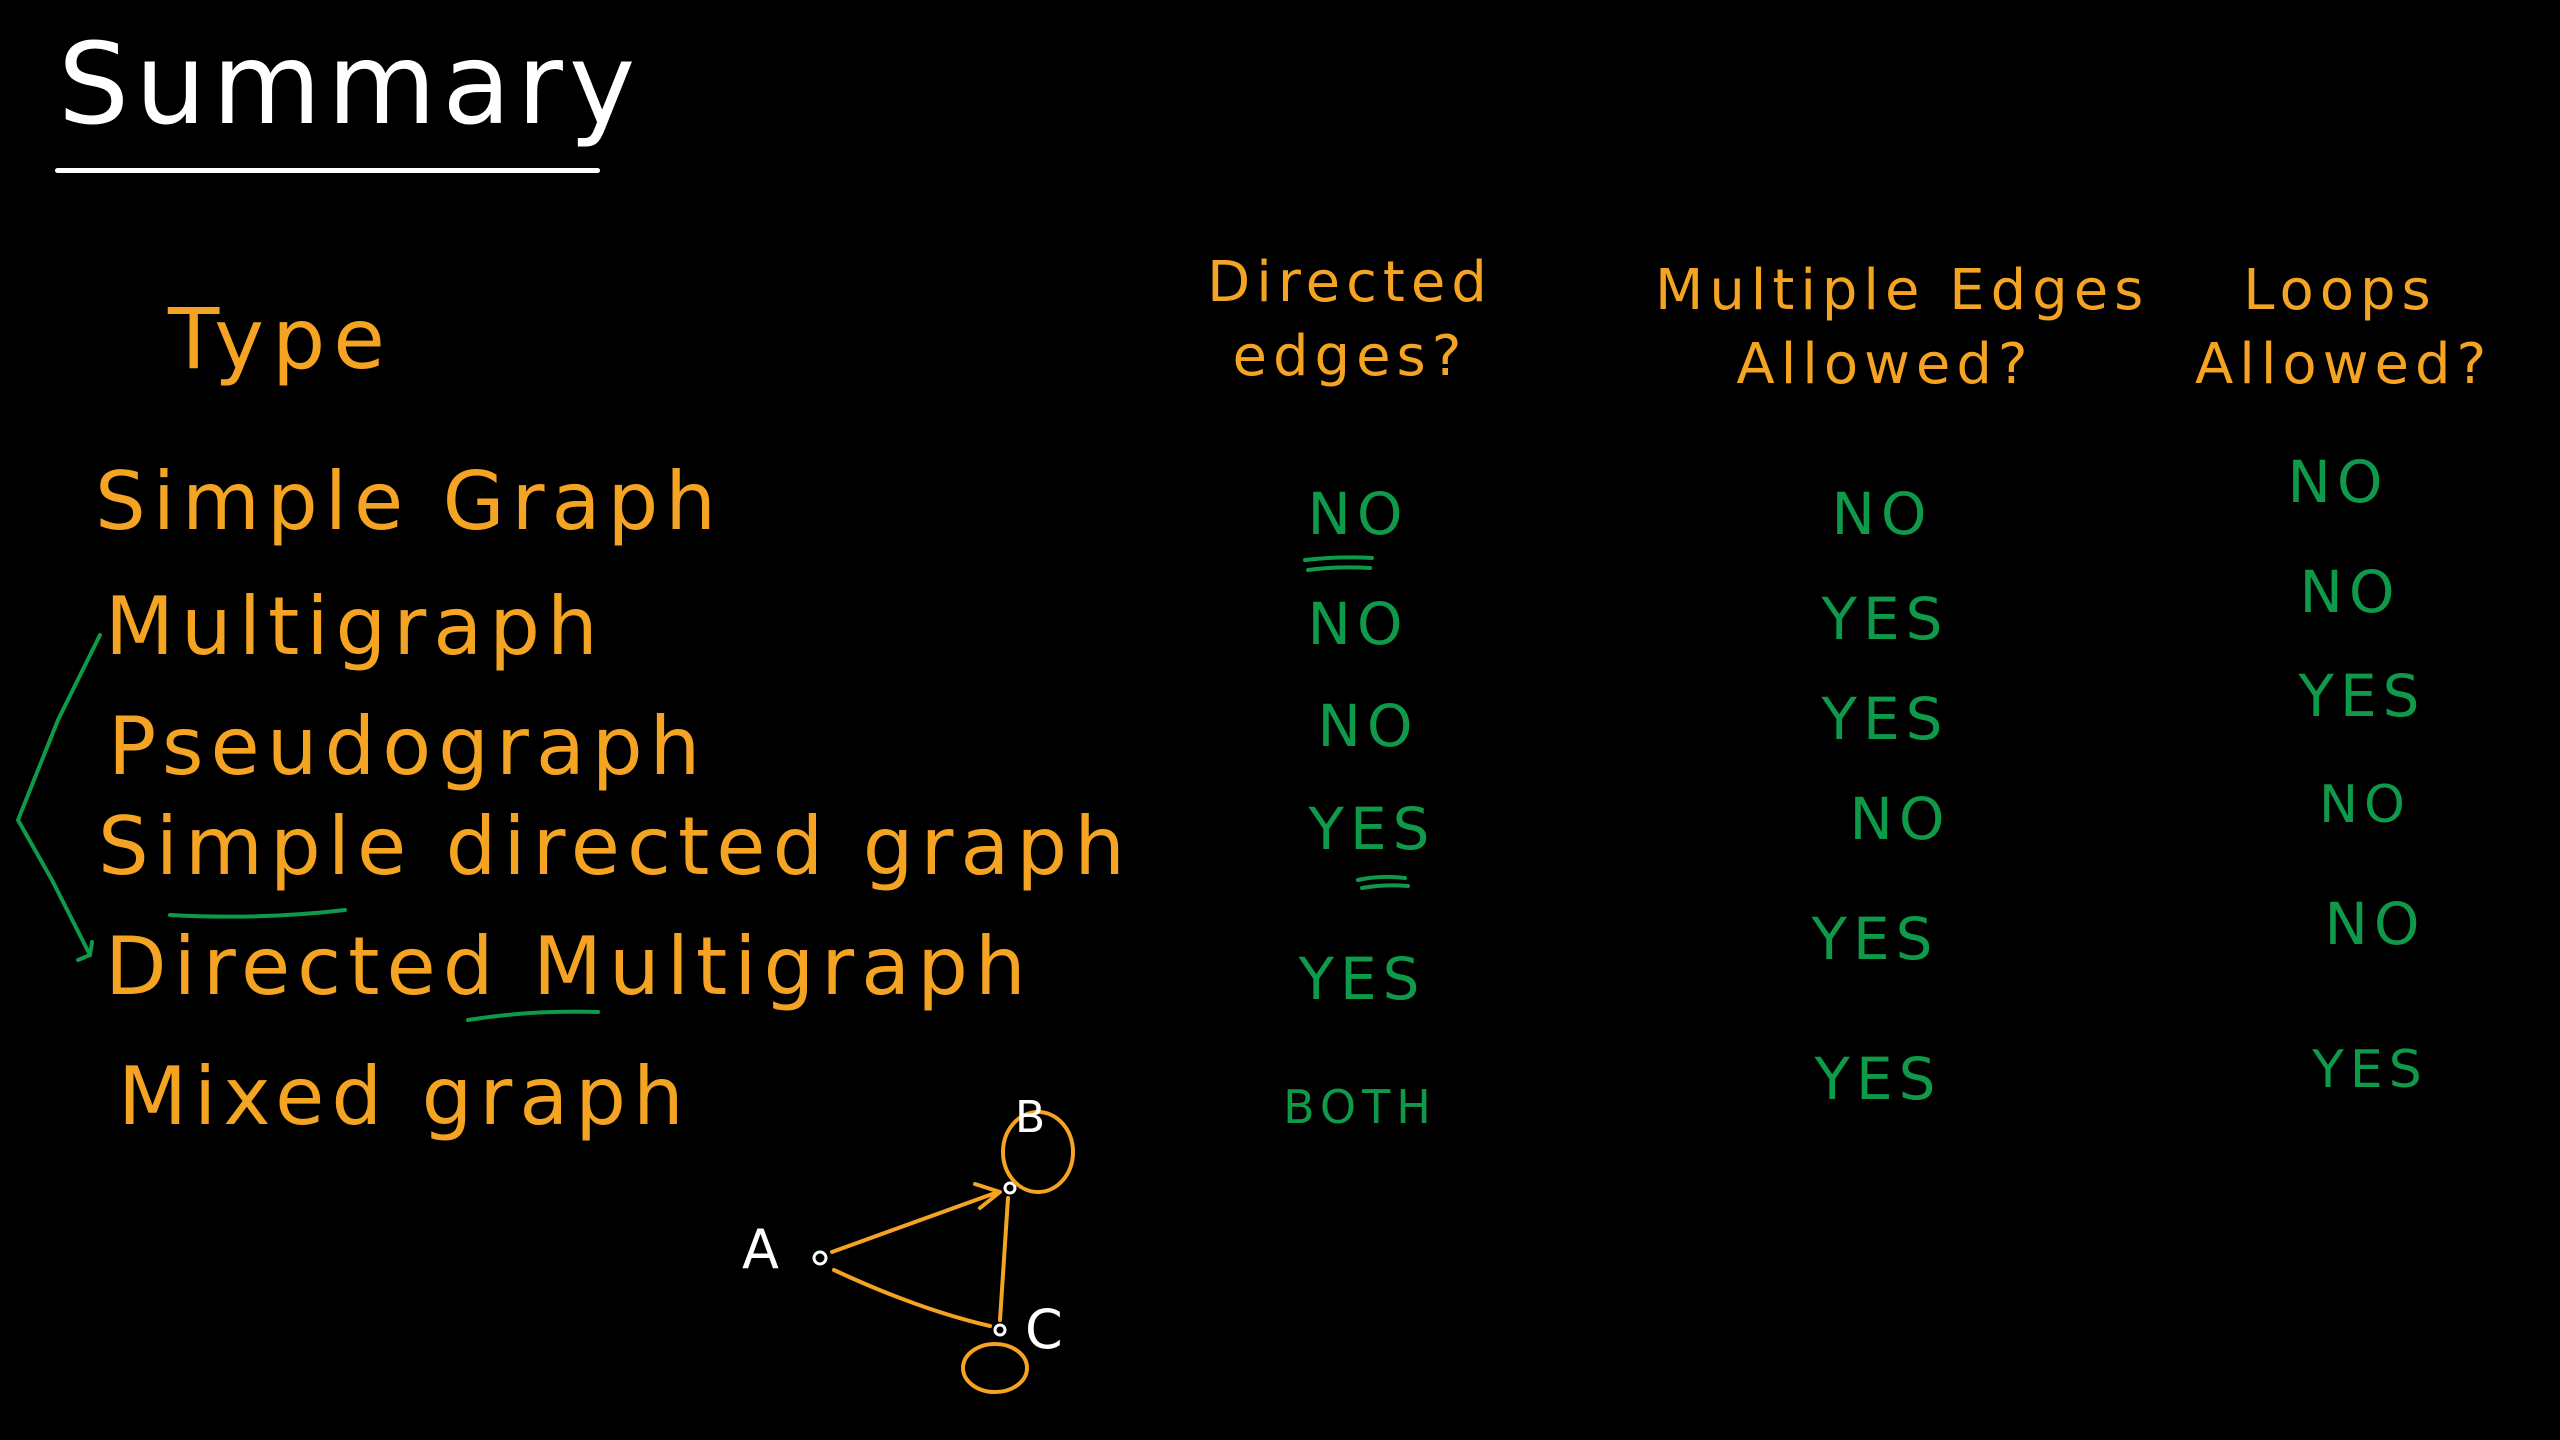  I want to click on cell-pseudograph-directed: NO, so click(1368, 726).